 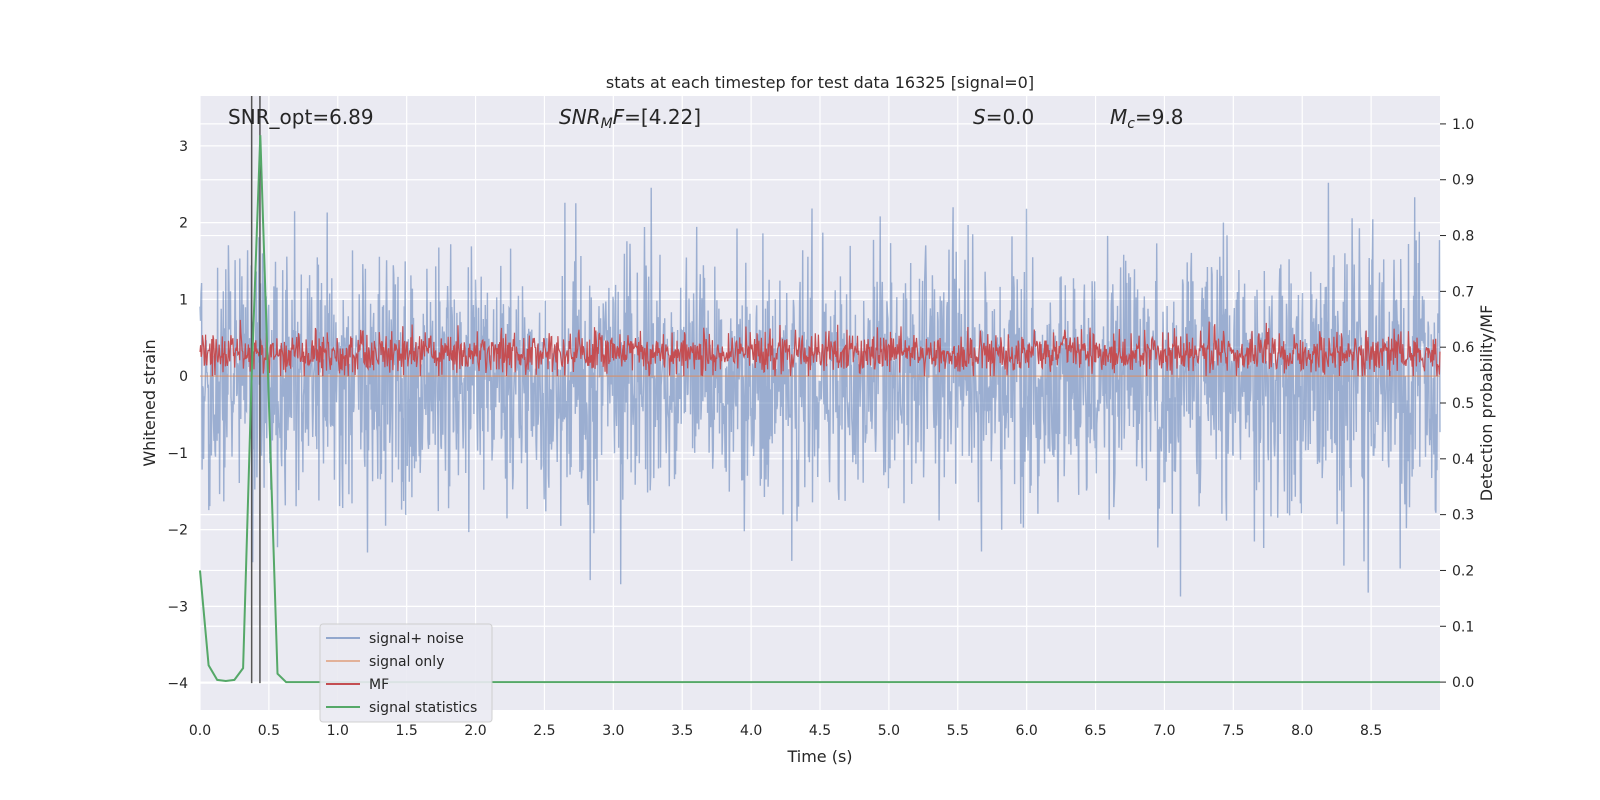 What do you see at coordinates (407, 731) in the screenshot?
I see `x-tick-label: 1.5` at bounding box center [407, 731].